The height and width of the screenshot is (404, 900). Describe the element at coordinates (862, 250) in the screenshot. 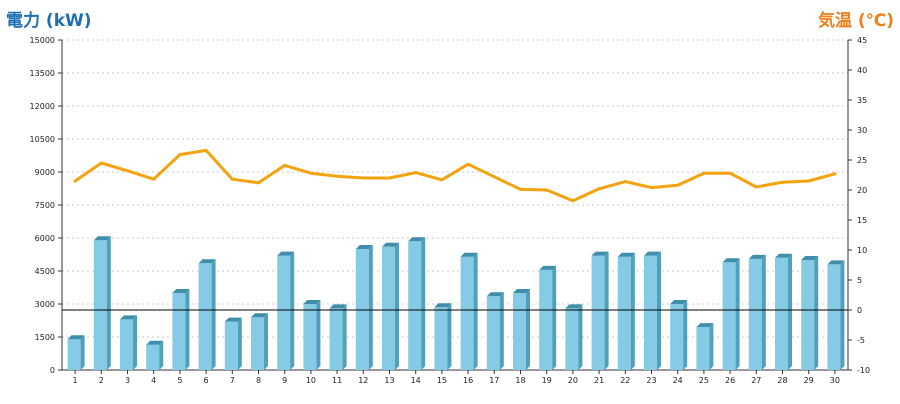

I see `y-right-tick-label: 10` at that location.